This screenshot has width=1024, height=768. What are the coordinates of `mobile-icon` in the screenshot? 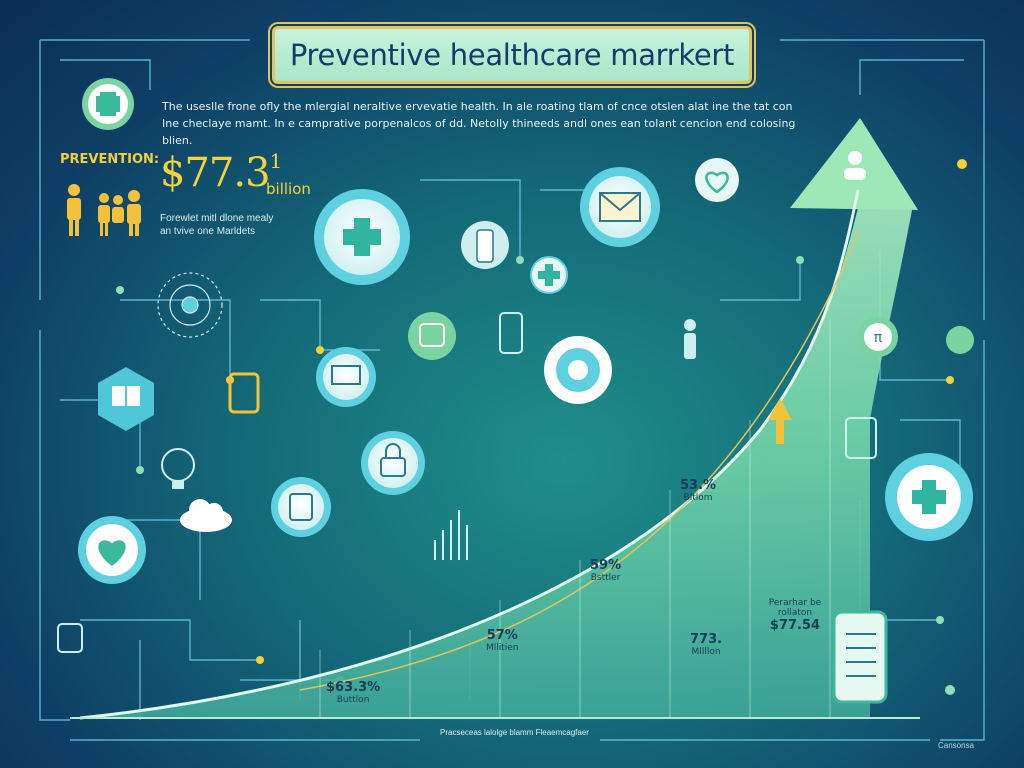 It's located at (511, 333).